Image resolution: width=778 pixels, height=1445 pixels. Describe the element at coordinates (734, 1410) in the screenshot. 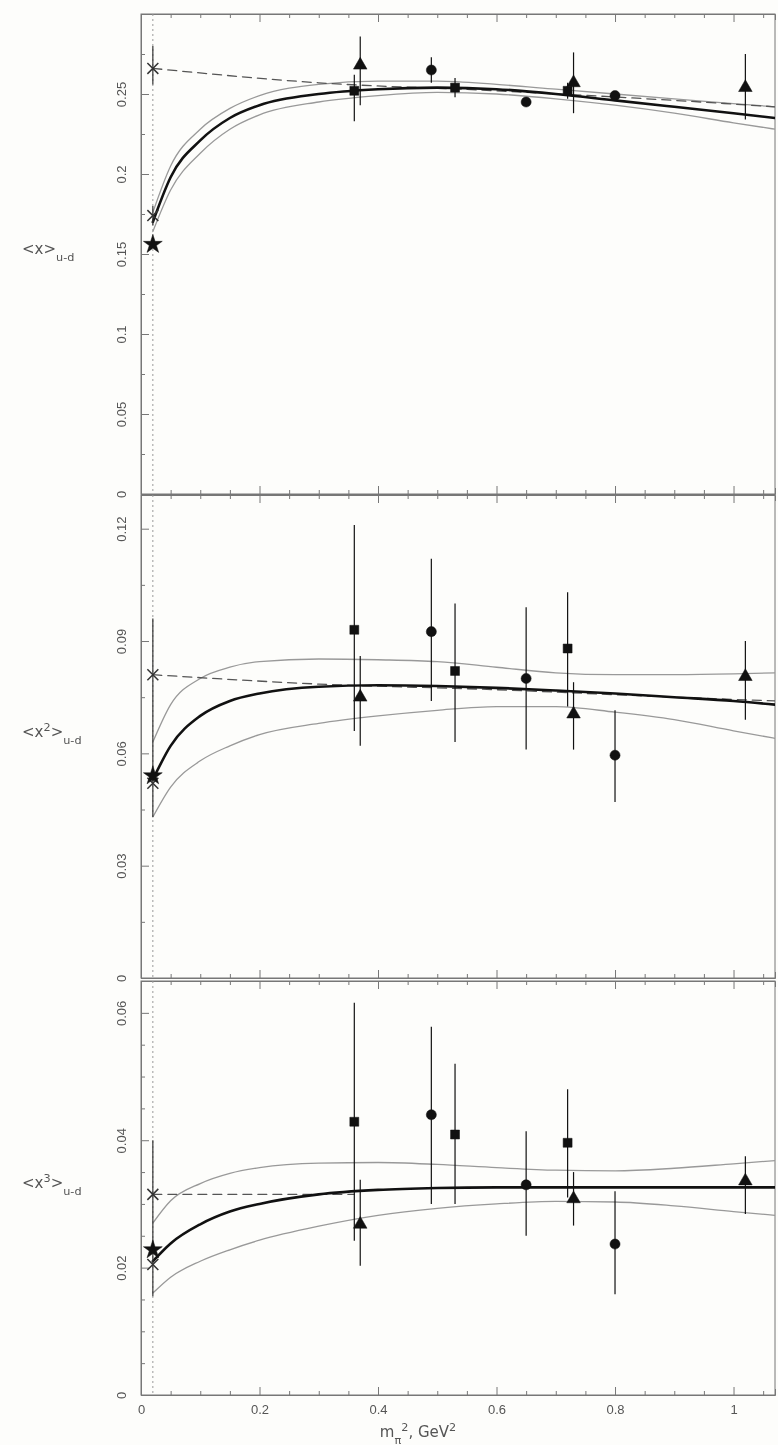

I see `x-tick-label: 1` at that location.